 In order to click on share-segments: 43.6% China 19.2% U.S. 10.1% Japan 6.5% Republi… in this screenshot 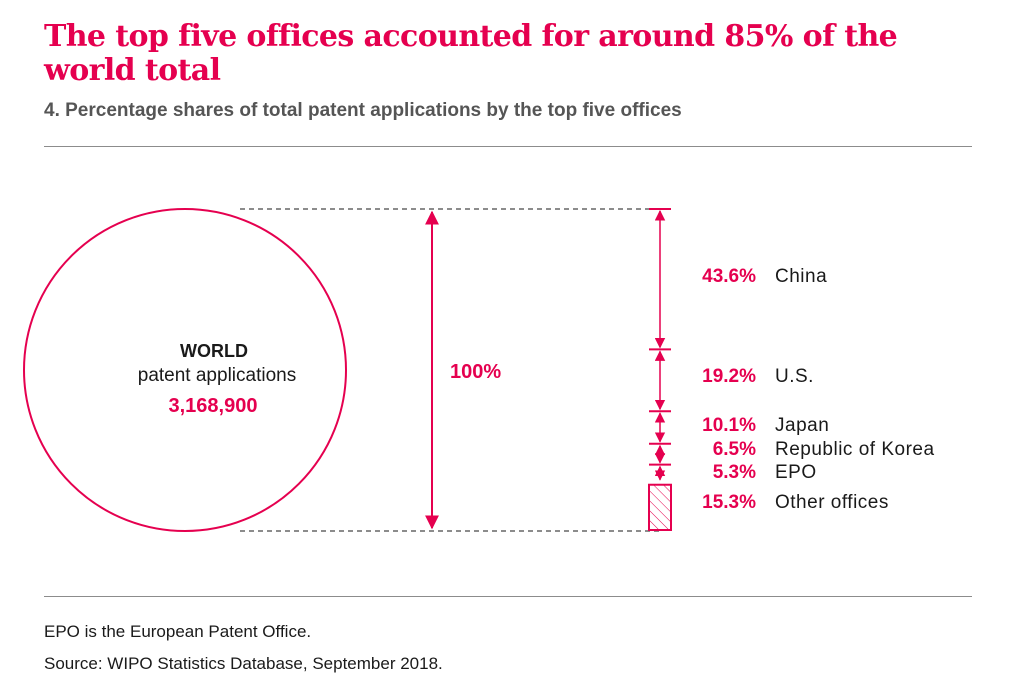, I will do `click(791, 370)`.